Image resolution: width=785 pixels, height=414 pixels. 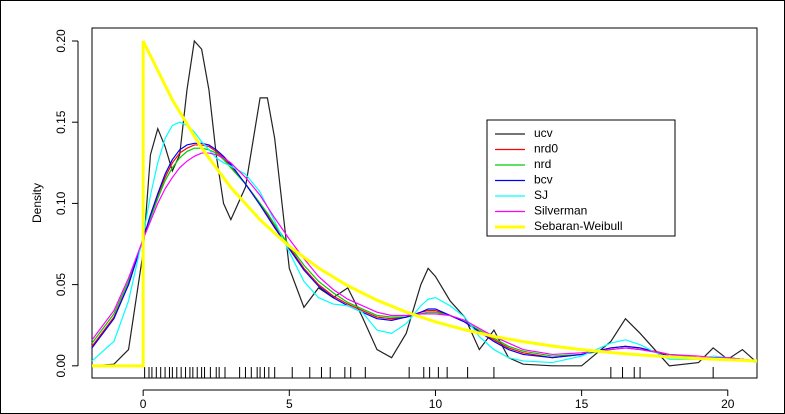 I want to click on x-tick-label: 5, so click(x=289, y=404).